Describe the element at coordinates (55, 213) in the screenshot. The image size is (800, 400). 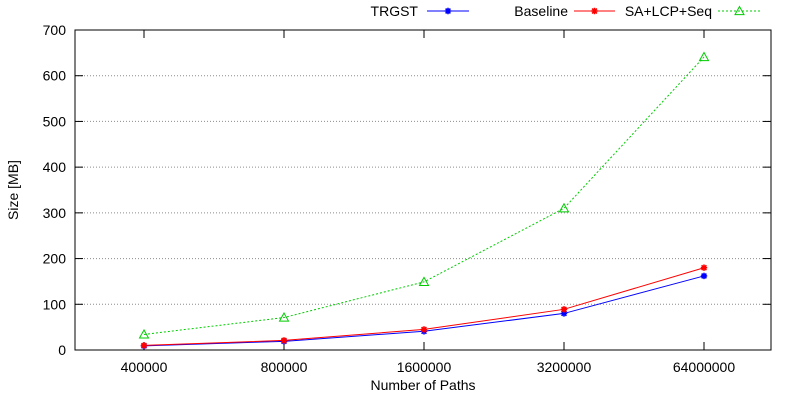
I see `y-tick-label: 300` at that location.